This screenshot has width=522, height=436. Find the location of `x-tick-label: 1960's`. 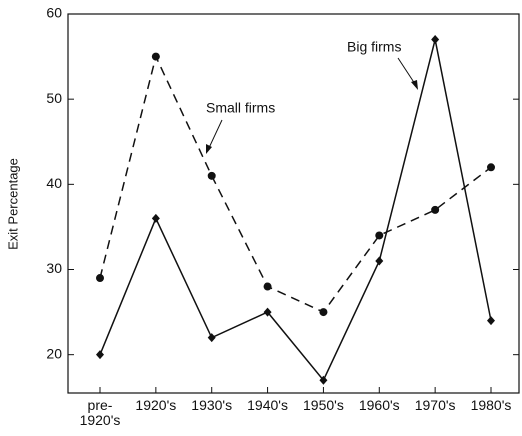

x-tick-label: 1960's is located at coordinates (379, 405).